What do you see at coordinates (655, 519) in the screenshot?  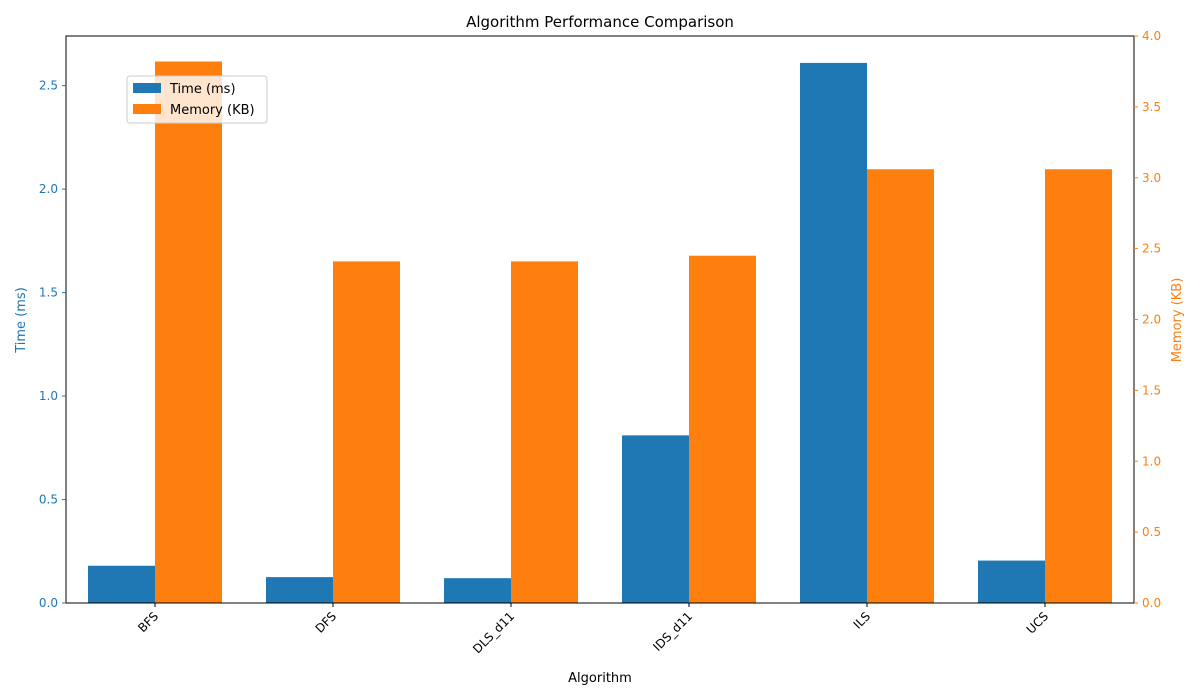 I see `bar-time-ids-d11` at bounding box center [655, 519].